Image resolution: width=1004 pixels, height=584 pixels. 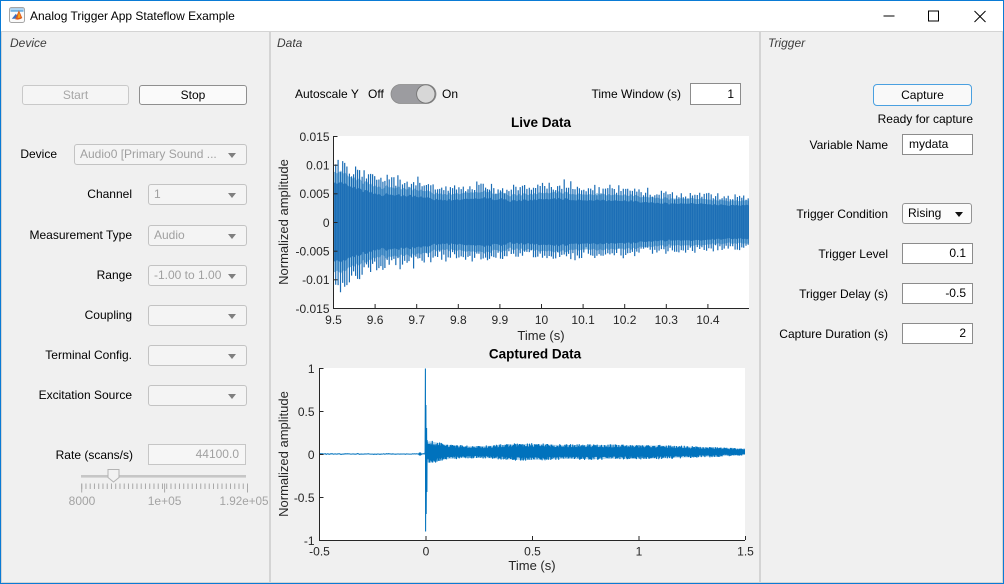 What do you see at coordinates (542, 320) in the screenshot?
I see `svg-text: 10` at bounding box center [542, 320].